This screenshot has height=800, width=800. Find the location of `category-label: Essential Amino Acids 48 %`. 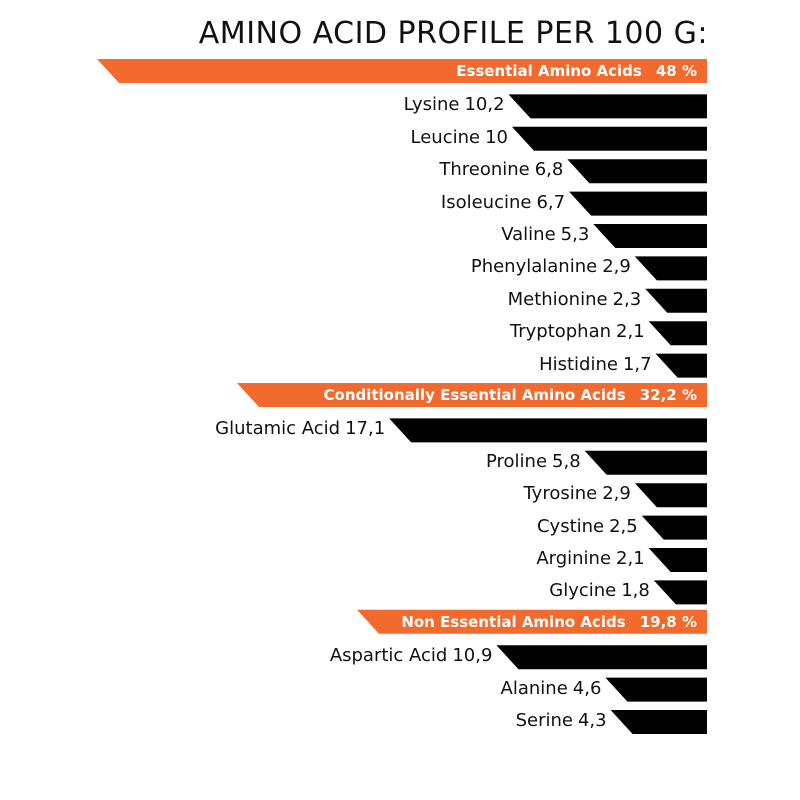

category-label: Essential Amino Acids 48 % is located at coordinates (576, 71).